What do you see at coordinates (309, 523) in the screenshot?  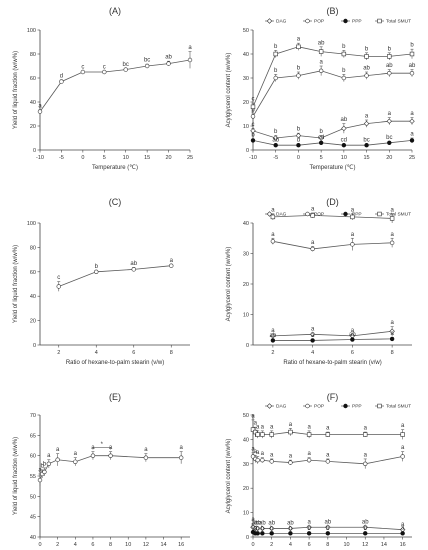 I see `panel-5-series-0-data-label: a` at bounding box center [309, 523].